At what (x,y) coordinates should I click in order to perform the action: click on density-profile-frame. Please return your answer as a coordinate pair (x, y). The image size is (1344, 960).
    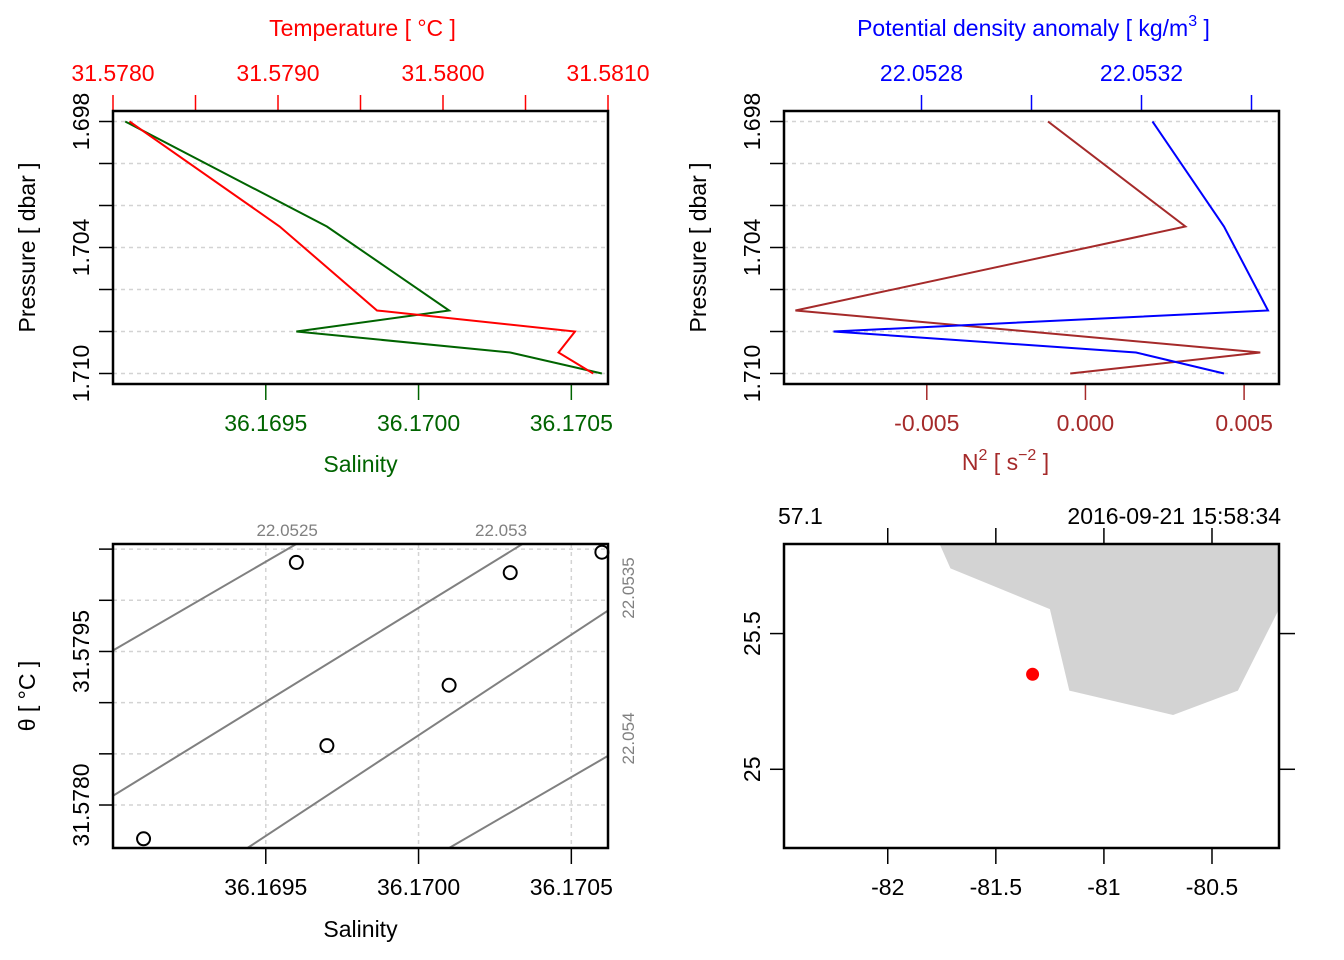
    Looking at the image, I should click on (1031, 247).